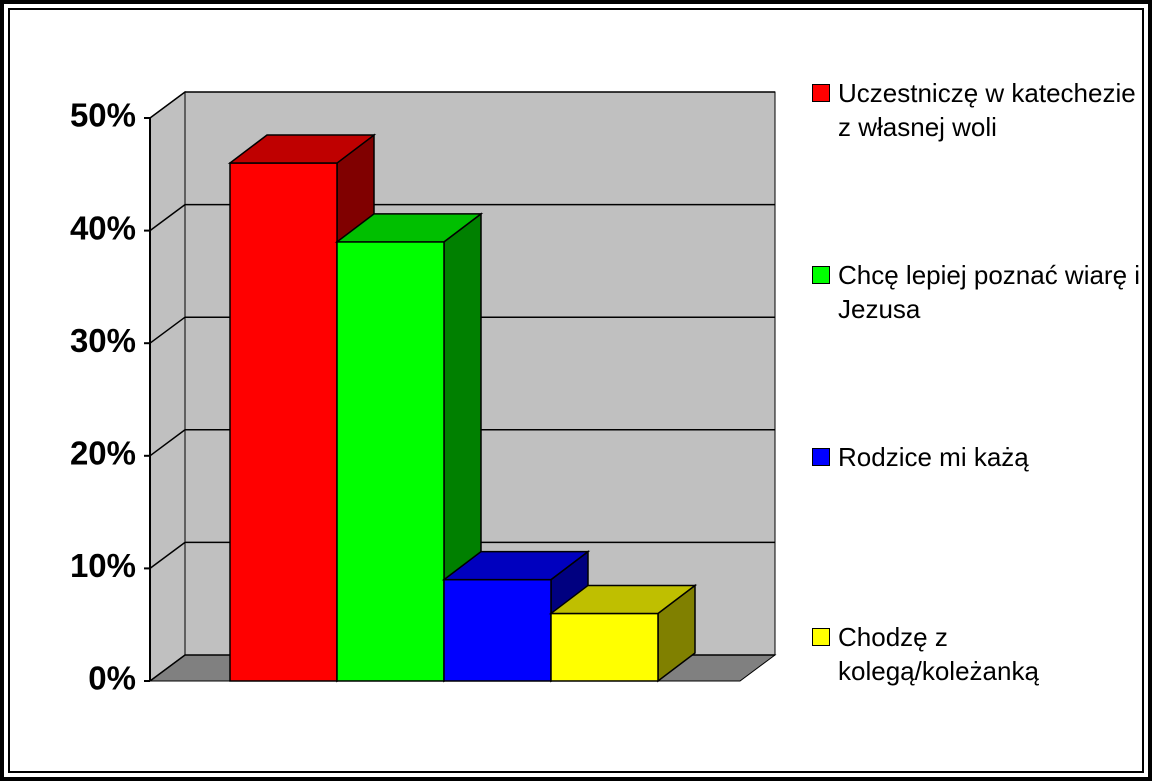 The image size is (1152, 781). I want to click on left-wall, so click(167, 386).